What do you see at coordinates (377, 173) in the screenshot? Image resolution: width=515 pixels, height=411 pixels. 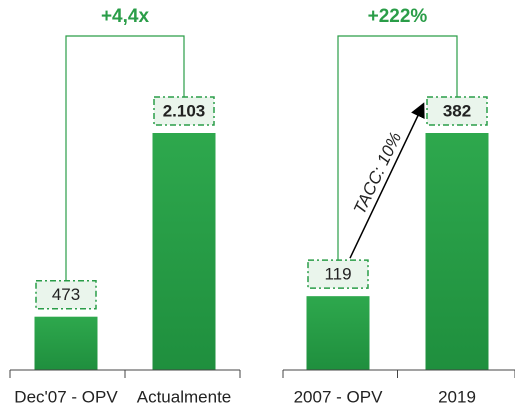 I see `trend-label: TACC: 10%` at bounding box center [377, 173].